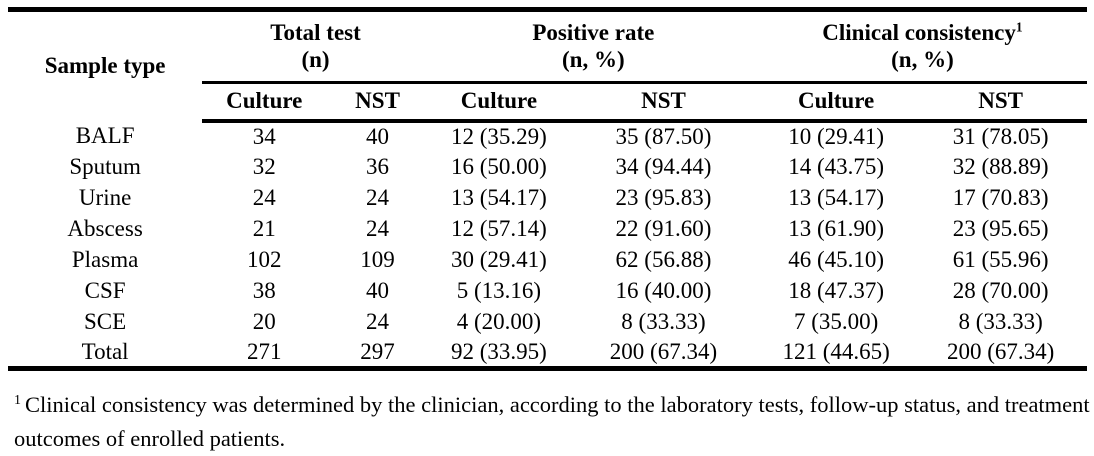 Image resolution: width=1094 pixels, height=456 pixels. What do you see at coordinates (499, 166) in the screenshot?
I see `table-cell: 16 (50.00)` at bounding box center [499, 166].